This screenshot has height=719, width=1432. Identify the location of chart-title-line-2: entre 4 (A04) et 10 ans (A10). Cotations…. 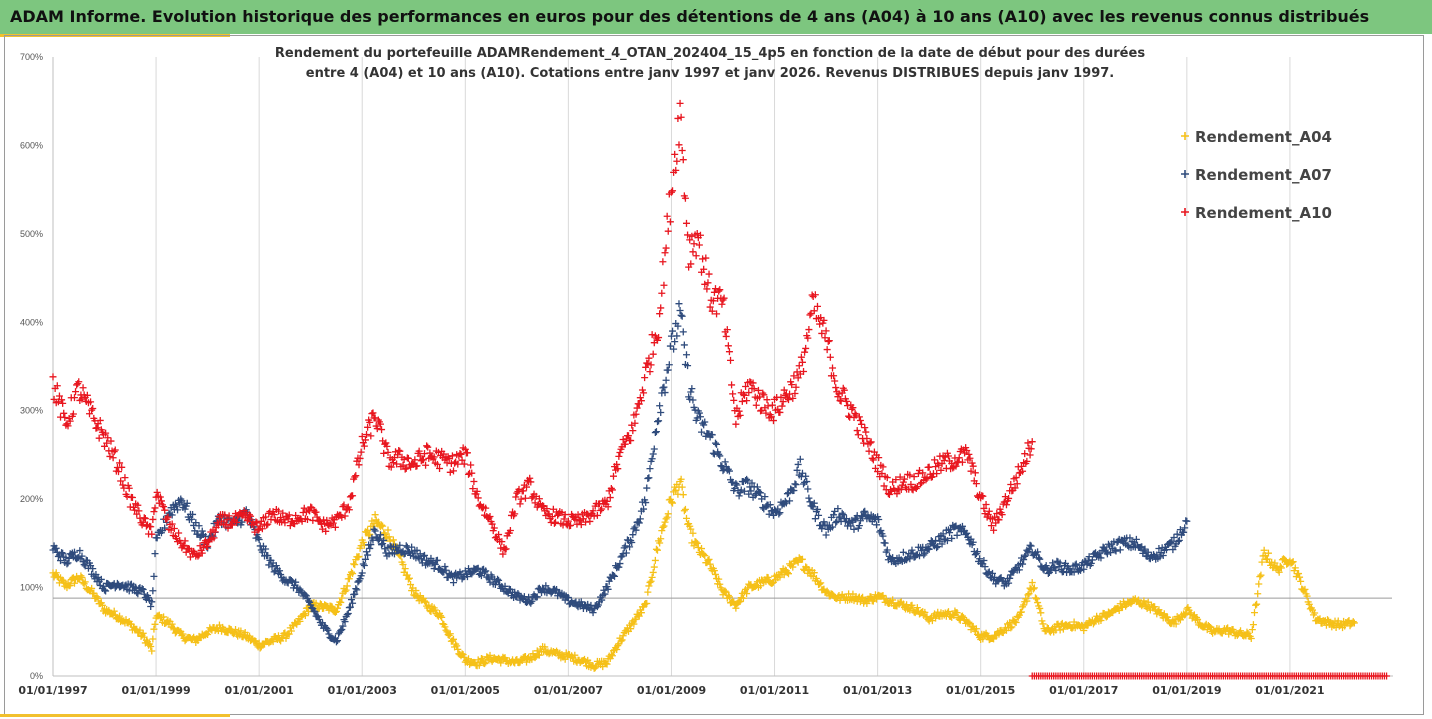
(710, 73).